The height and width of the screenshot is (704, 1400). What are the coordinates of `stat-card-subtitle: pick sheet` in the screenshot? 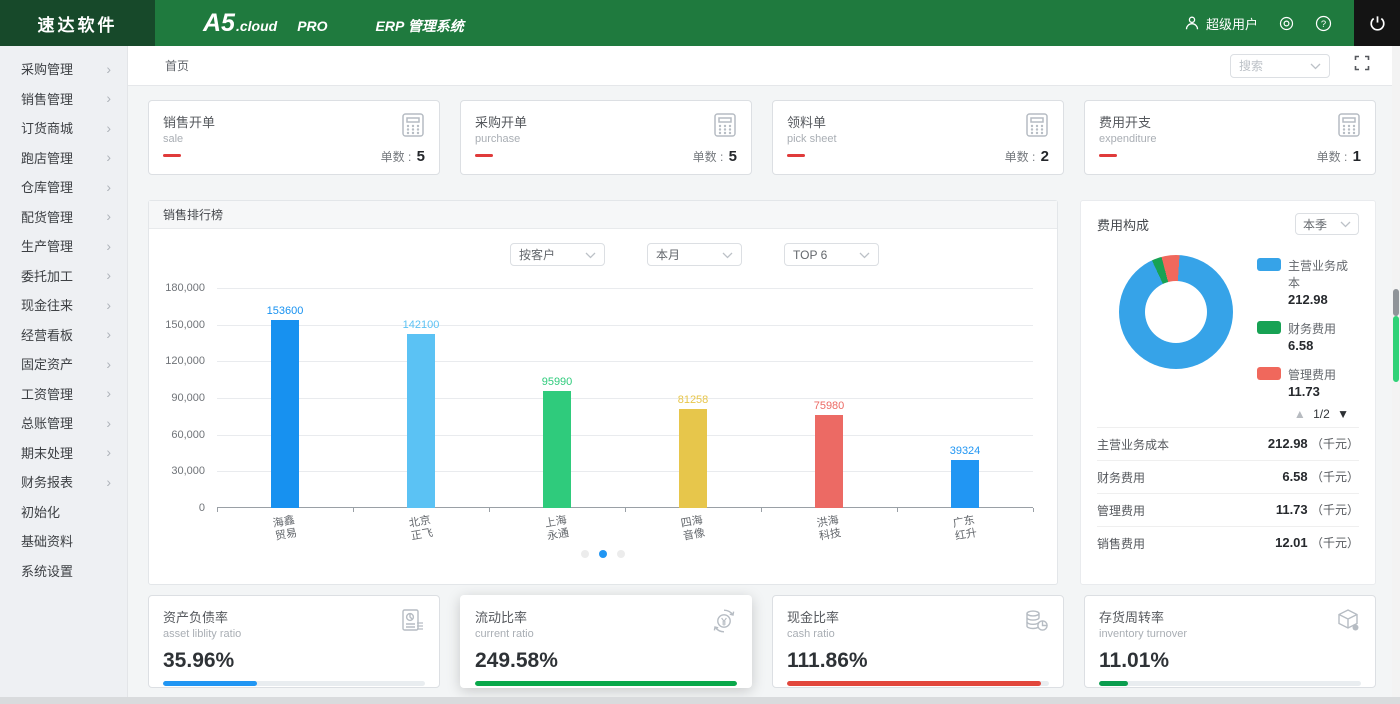 It's located at (812, 139).